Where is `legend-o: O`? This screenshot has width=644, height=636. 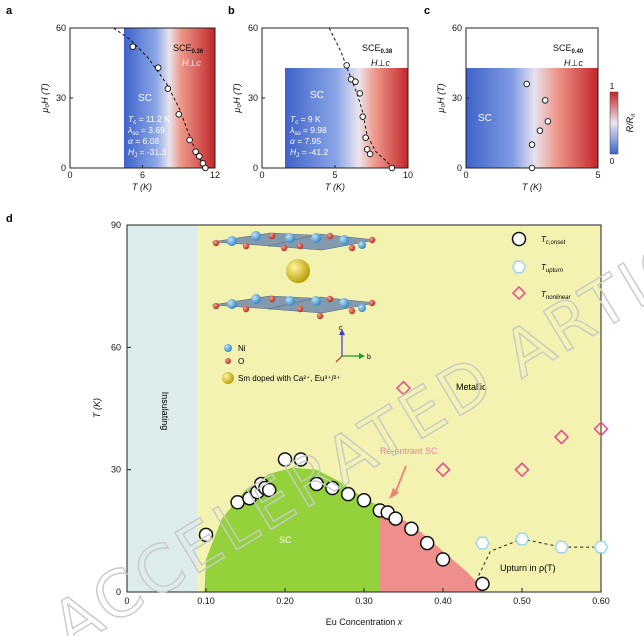 legend-o: O is located at coordinates (241, 361).